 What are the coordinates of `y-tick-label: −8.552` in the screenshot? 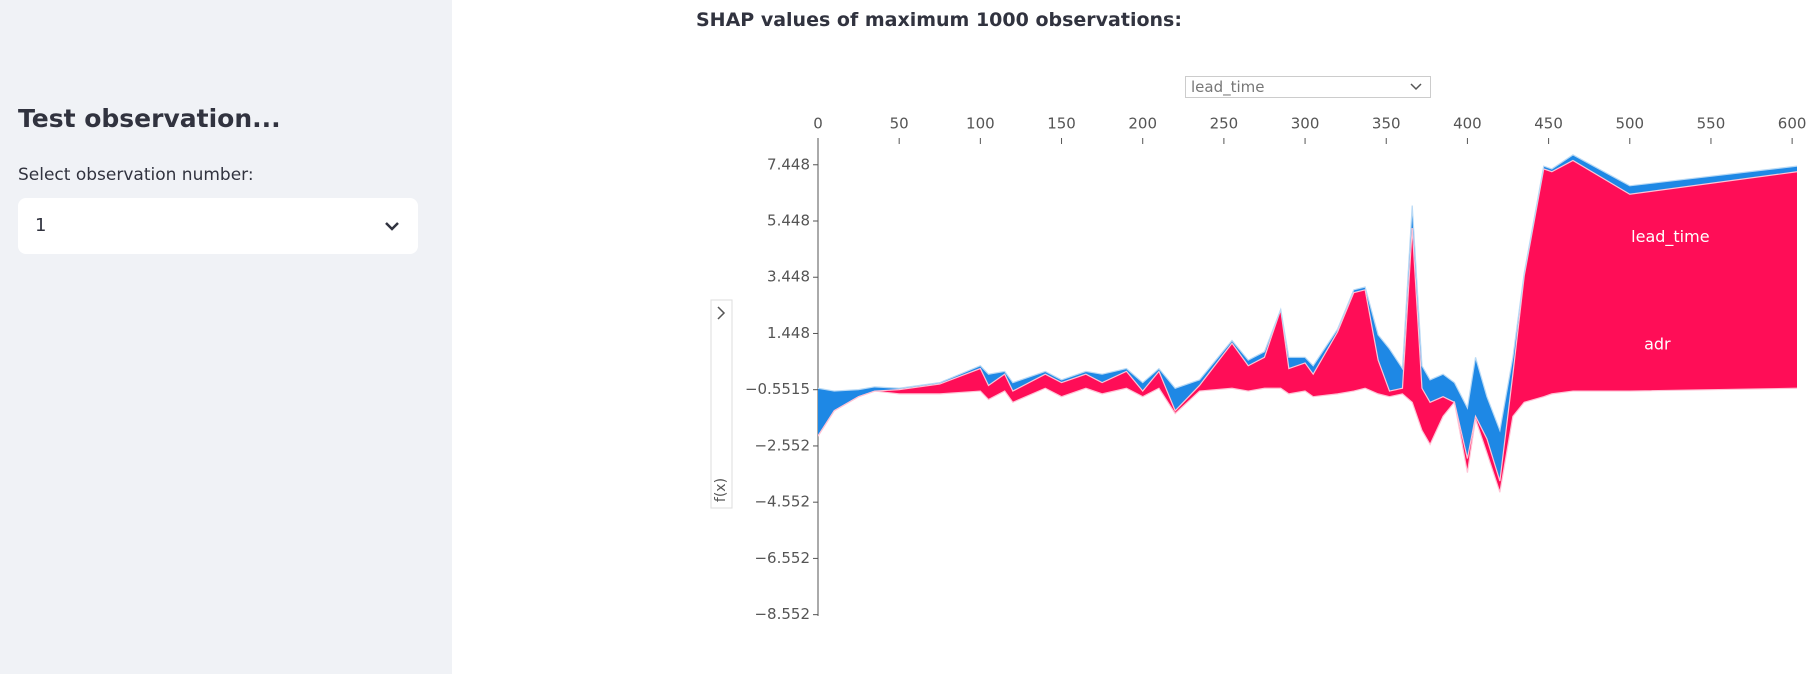 It's located at (782, 614).